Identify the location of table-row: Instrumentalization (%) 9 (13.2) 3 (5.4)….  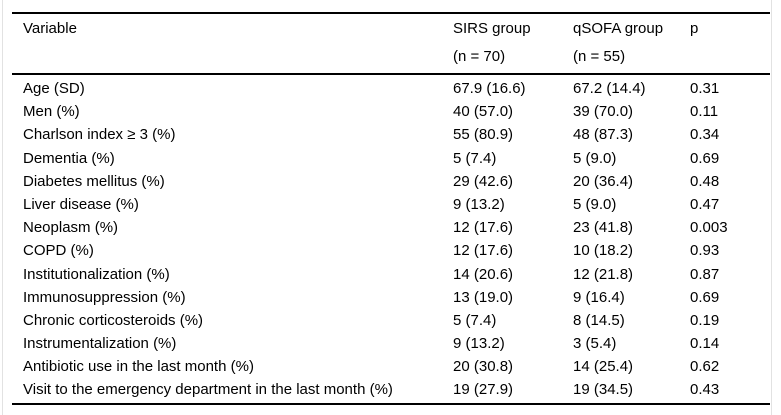
(391, 343).